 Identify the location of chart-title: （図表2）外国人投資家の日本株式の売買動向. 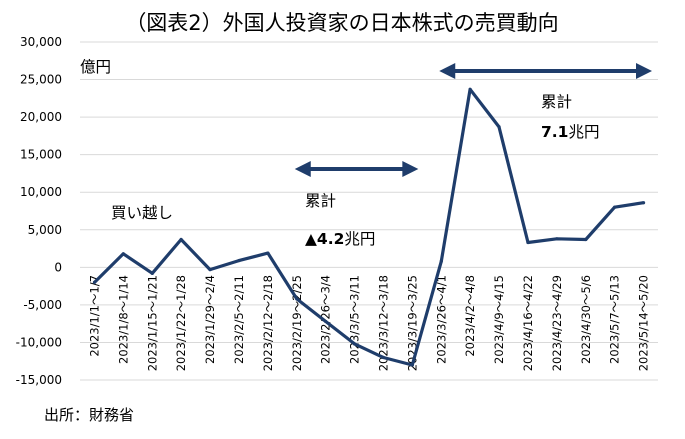
(341, 23).